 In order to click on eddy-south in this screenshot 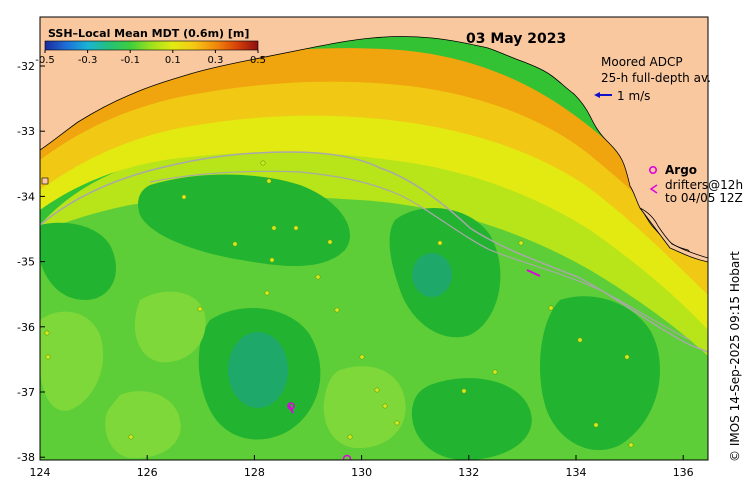, I will do `click(471, 419)`.